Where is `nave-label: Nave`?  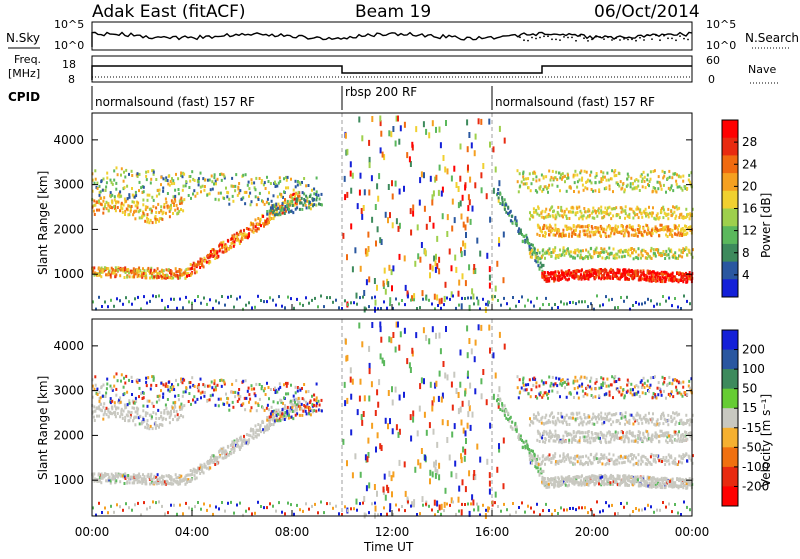
nave-label: Nave is located at coordinates (762, 69).